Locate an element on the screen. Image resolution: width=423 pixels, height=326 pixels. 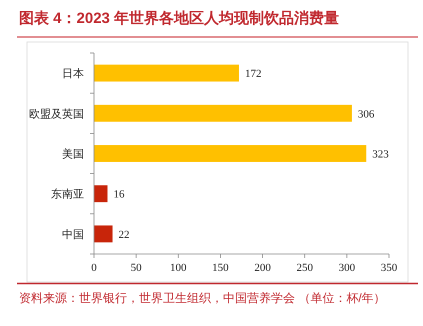
y-tick-label: 美国 is located at coordinates (73, 154).